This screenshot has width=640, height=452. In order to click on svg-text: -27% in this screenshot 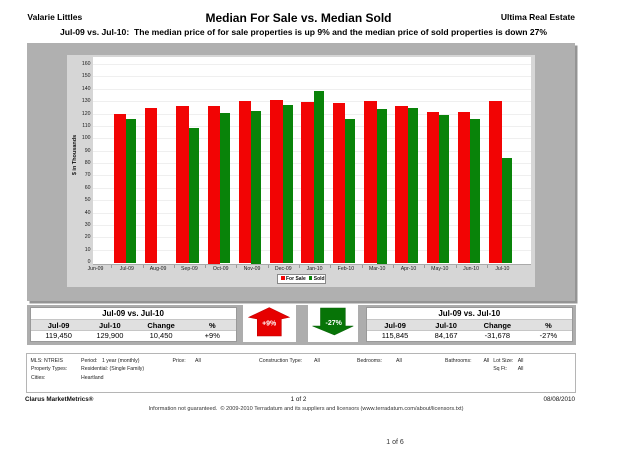, I will do `click(333, 323)`.